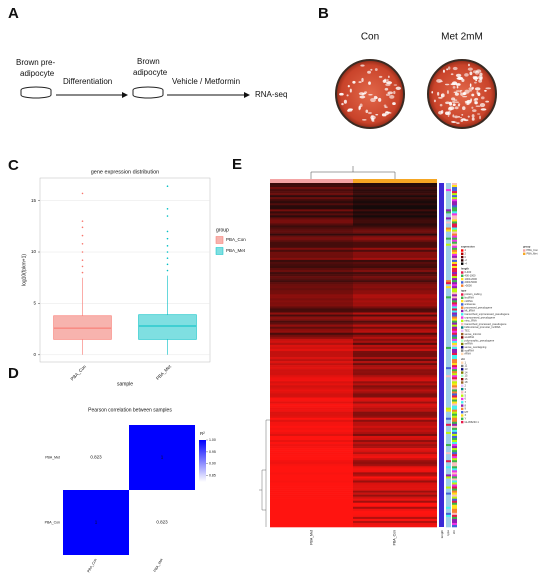  I want to click on cell-label: 1, so click(96, 522).